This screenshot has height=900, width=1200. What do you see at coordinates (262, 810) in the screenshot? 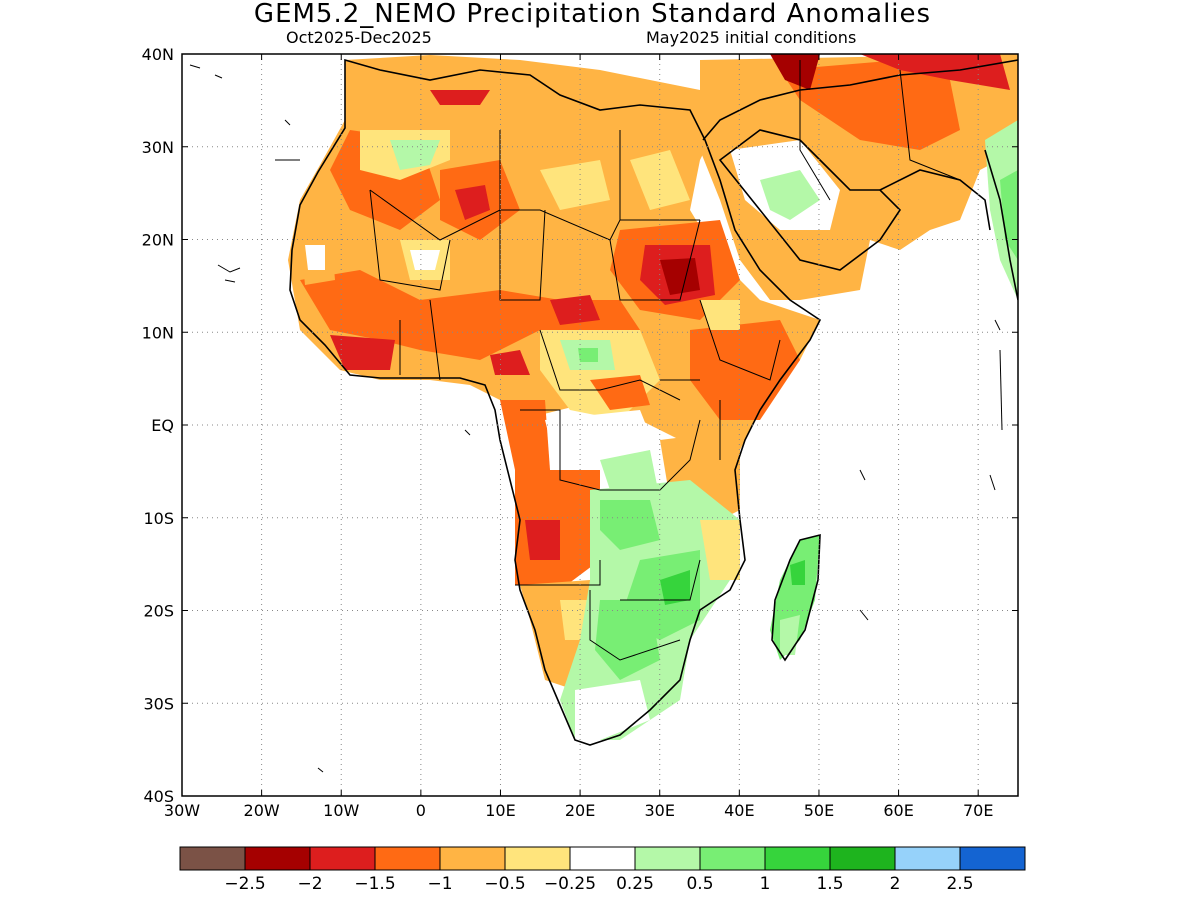
I see `x-tick-label: 20W` at bounding box center [262, 810].